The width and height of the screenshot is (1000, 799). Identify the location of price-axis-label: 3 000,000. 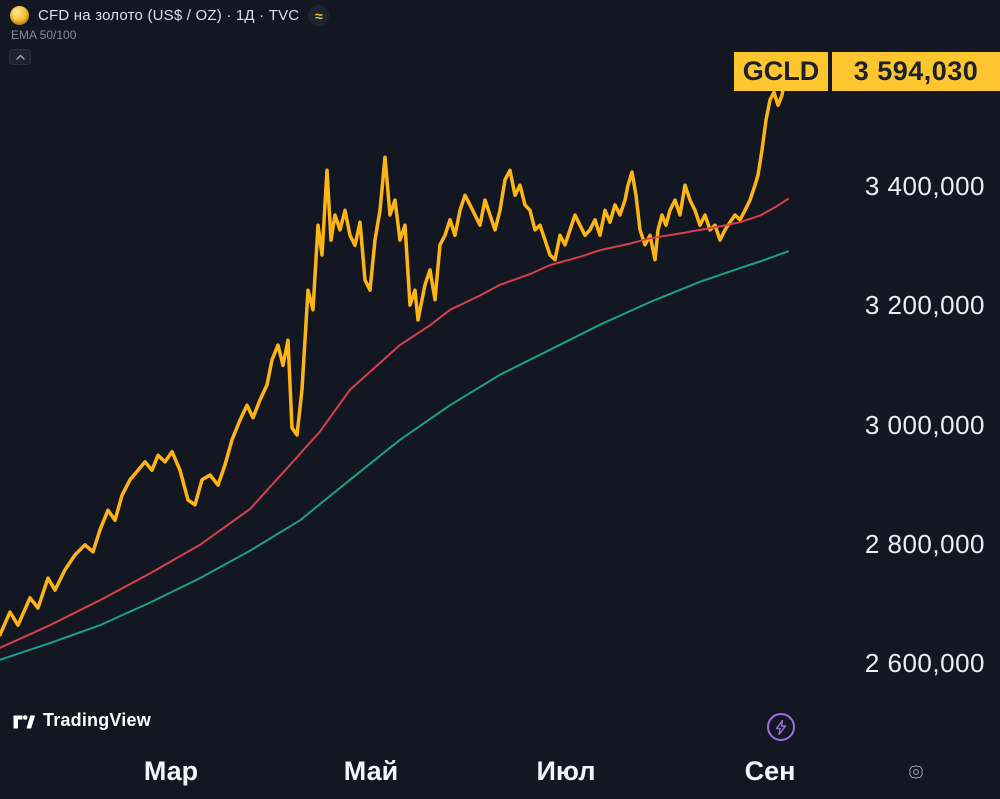
(924, 424).